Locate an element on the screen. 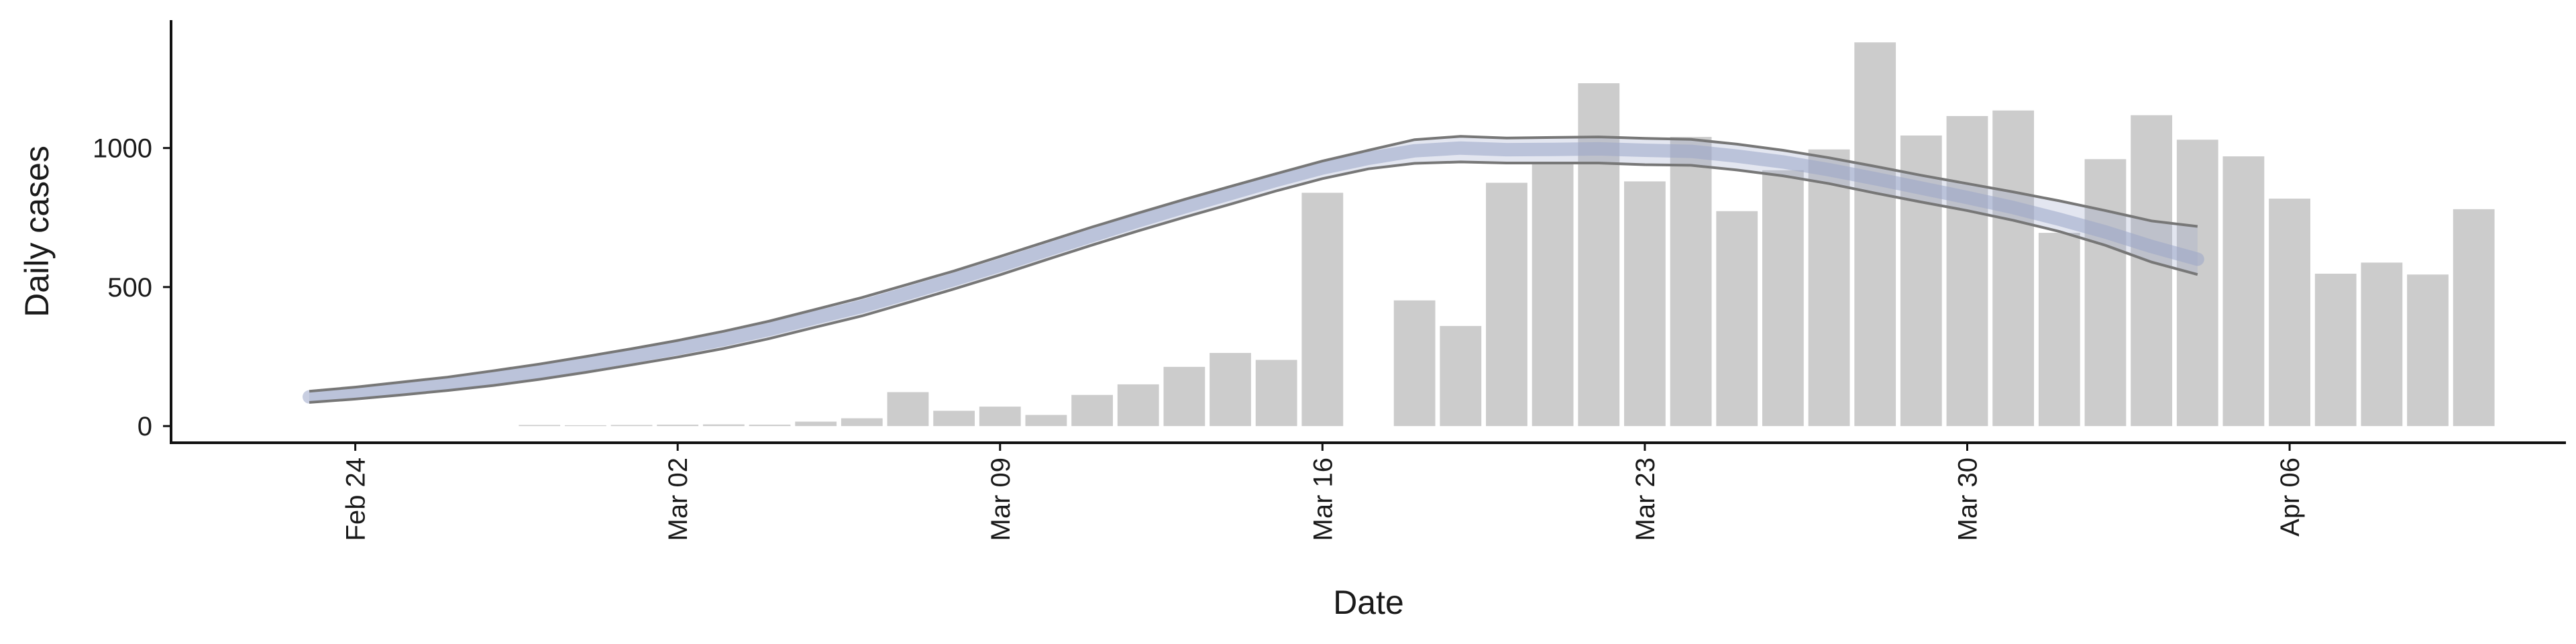 The image size is (2576, 644). x-tick-label: Mar 09 is located at coordinates (1001, 499).